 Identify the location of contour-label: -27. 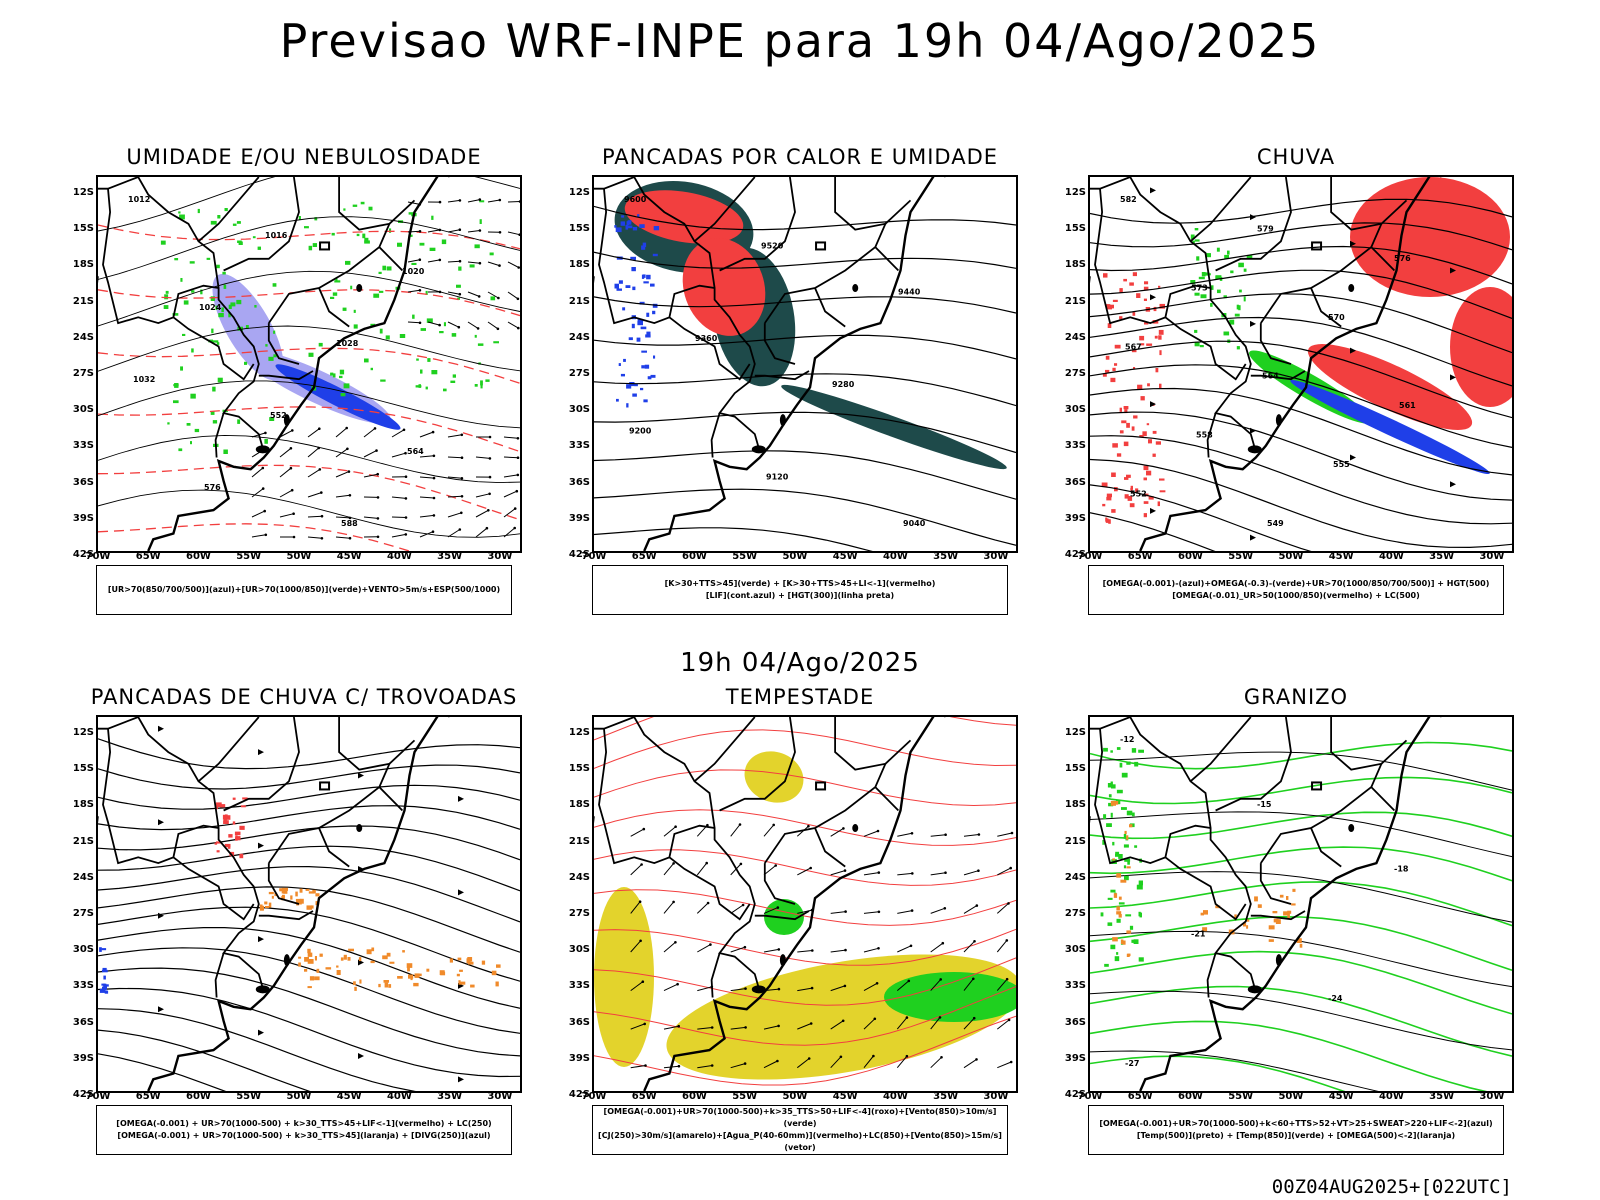
(1132, 1063).